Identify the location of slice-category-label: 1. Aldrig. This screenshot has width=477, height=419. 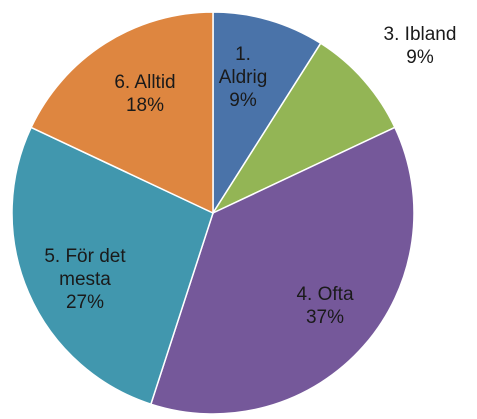
(243, 66).